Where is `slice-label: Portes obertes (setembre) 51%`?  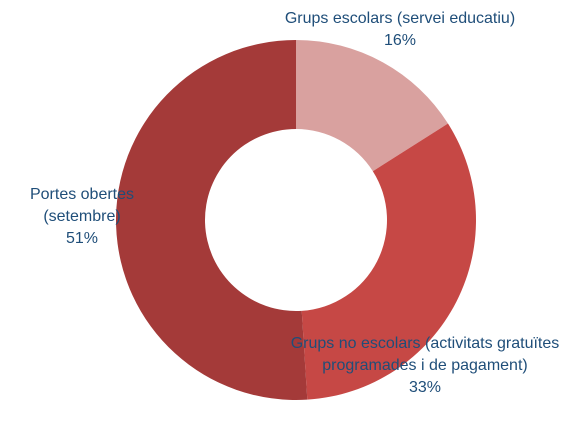
slice-label: Portes obertes (setembre) 51% is located at coordinates (82, 217).